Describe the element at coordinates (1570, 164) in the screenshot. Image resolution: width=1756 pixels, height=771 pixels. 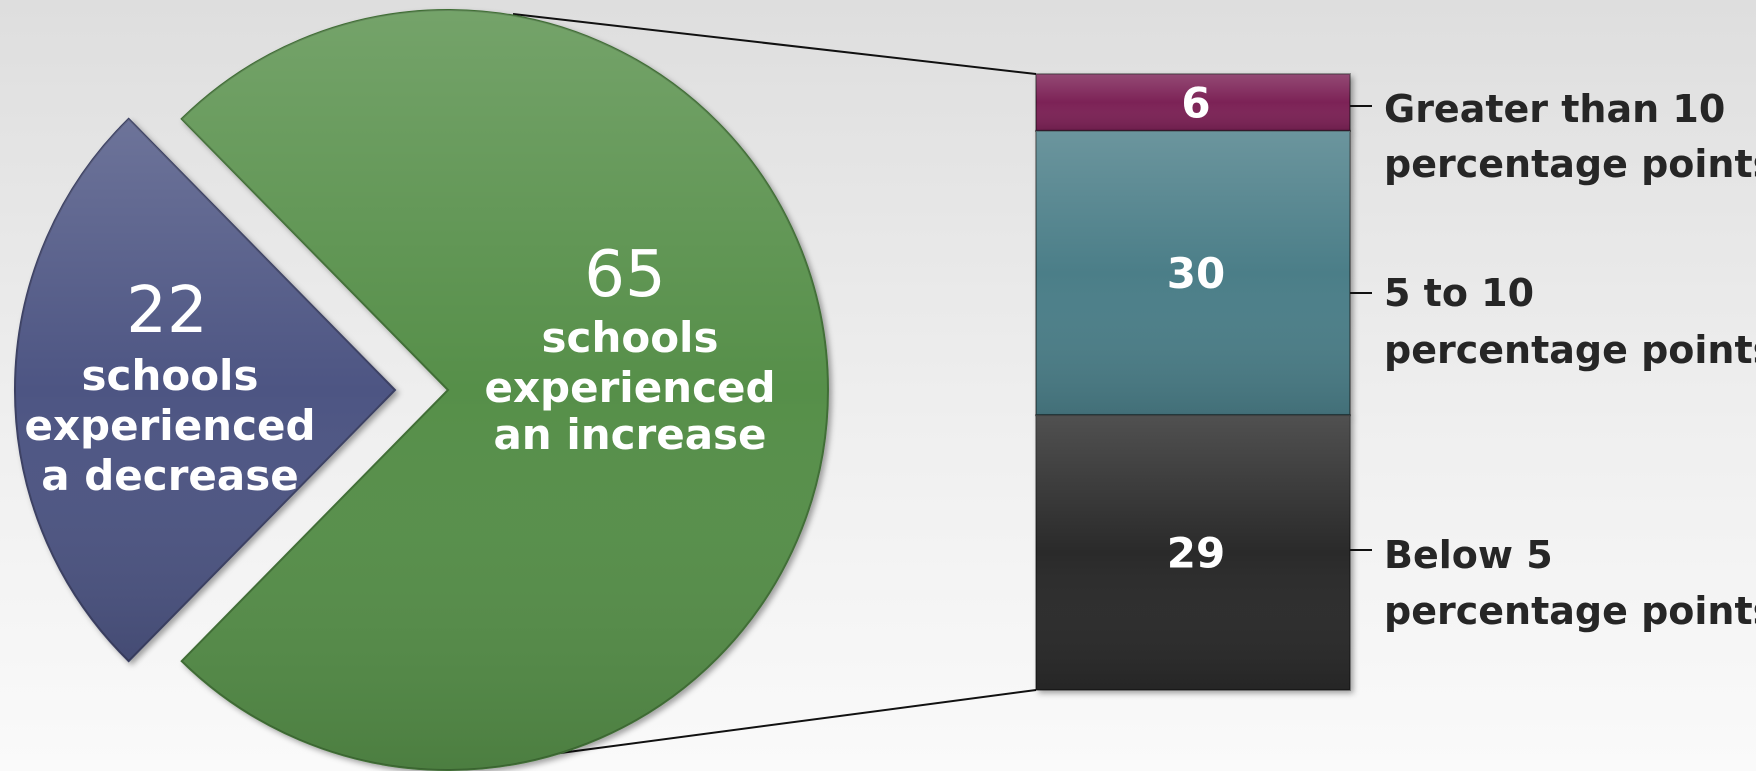
I see `callout-label-greater-than-10-line2: percentage points` at that location.